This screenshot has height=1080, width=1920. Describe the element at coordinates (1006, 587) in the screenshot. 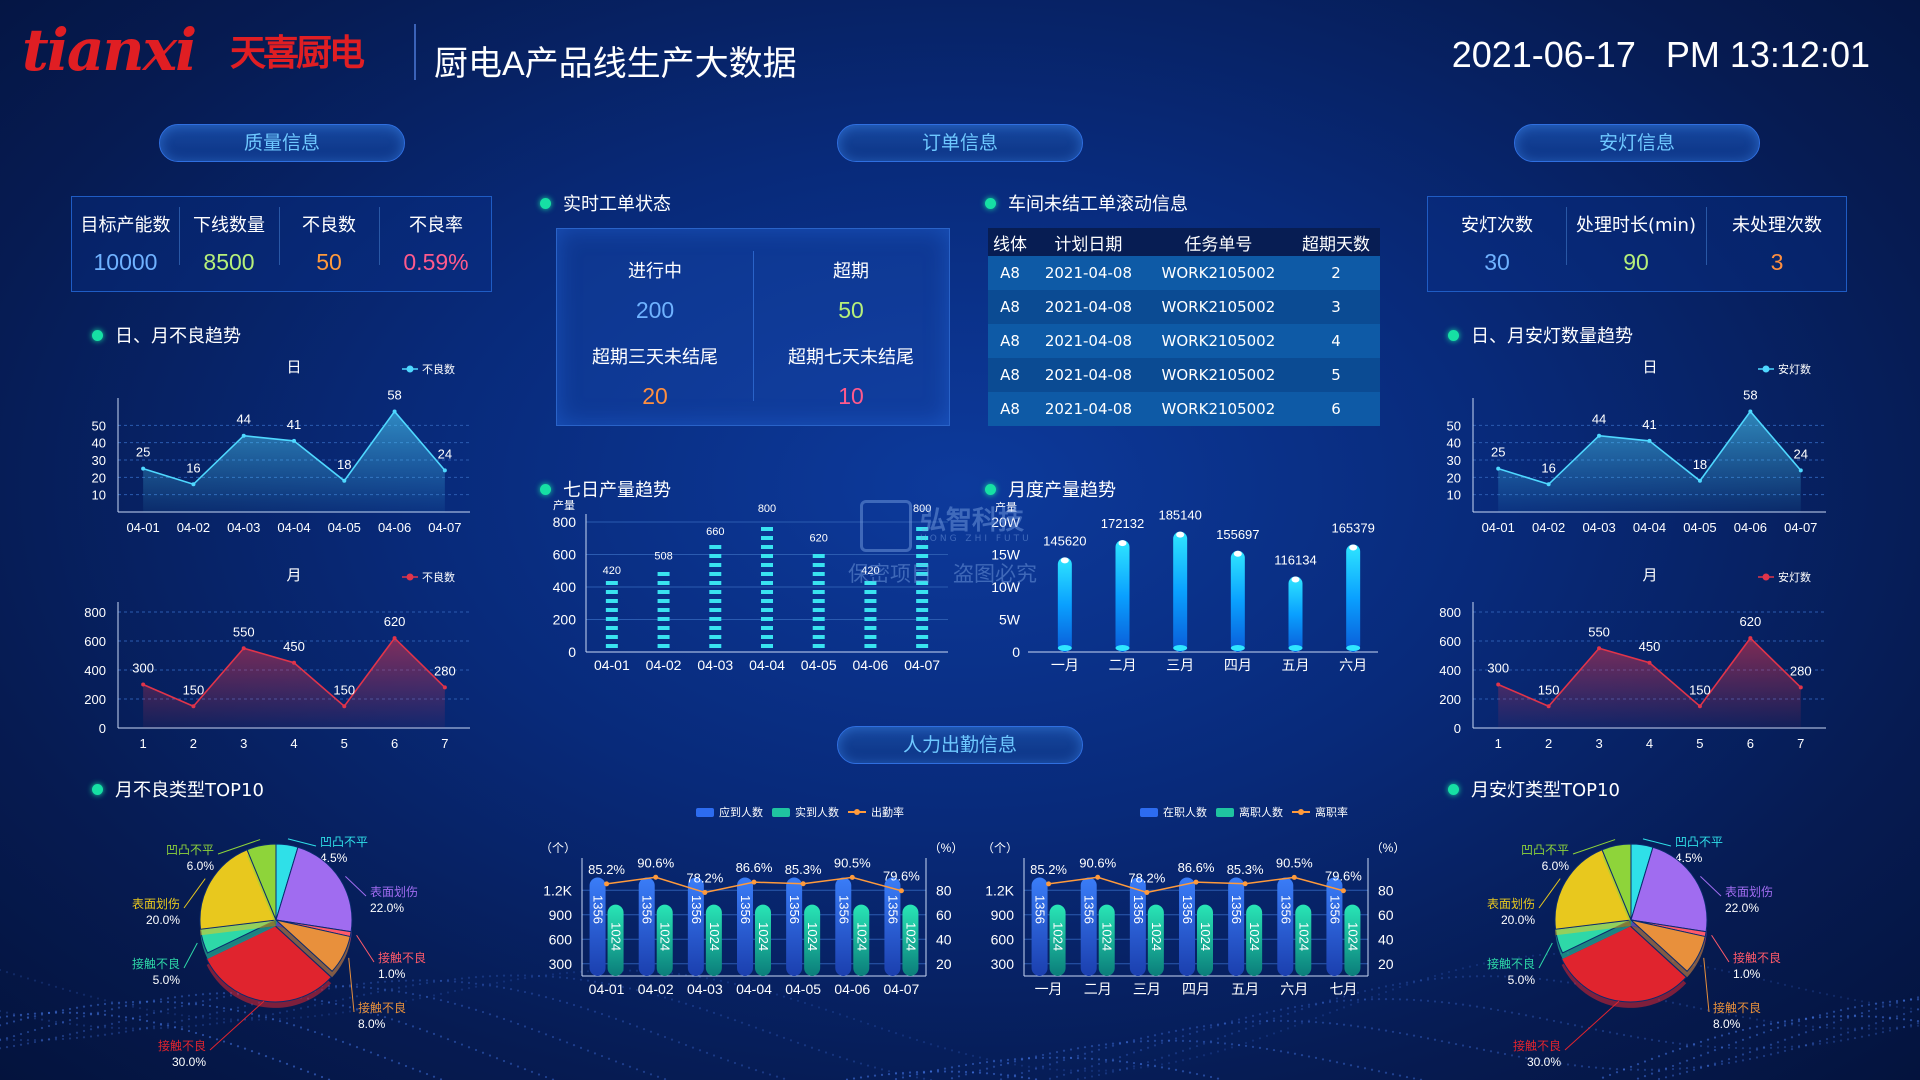

I see `y-tick-label: 10W` at that location.